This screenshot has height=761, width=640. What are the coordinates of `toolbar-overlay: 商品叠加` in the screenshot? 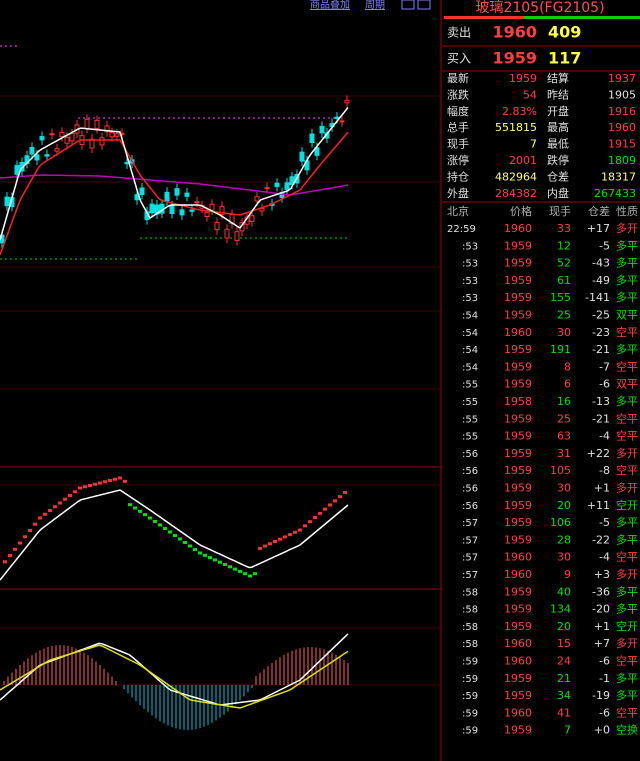 It's located at (330, 5).